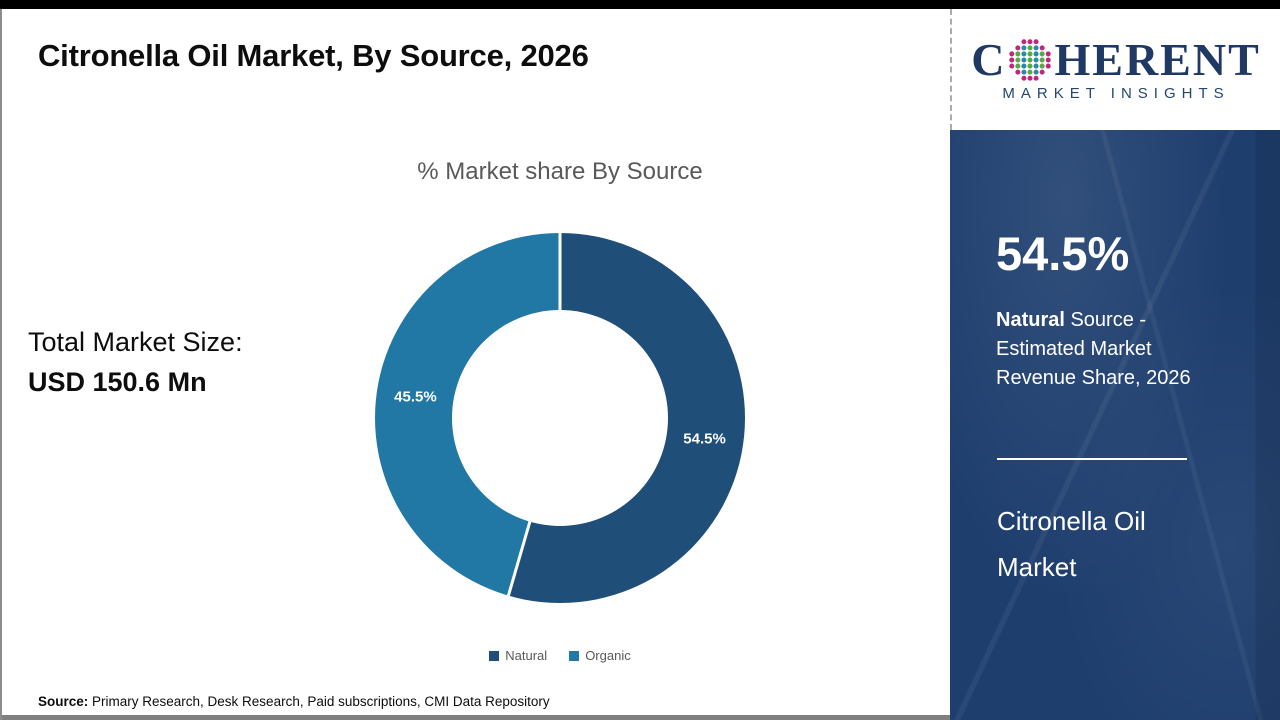  Describe the element at coordinates (989, 59) in the screenshot. I see `wordmark-c: C` at that location.